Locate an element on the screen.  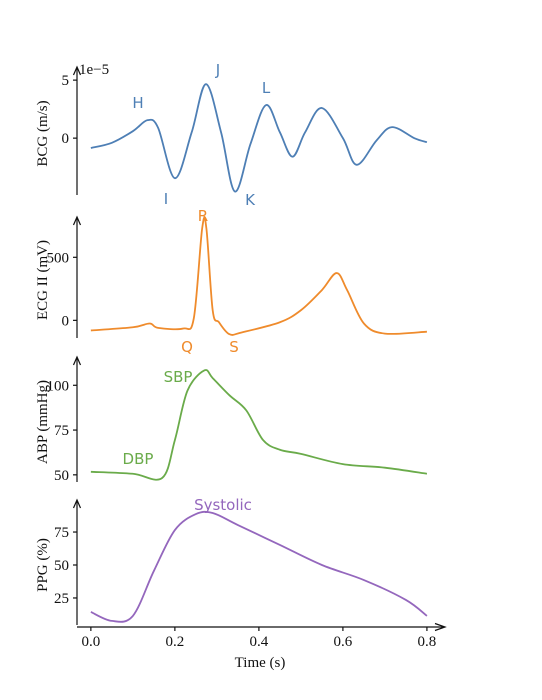
annotation: S is located at coordinates (234, 347).